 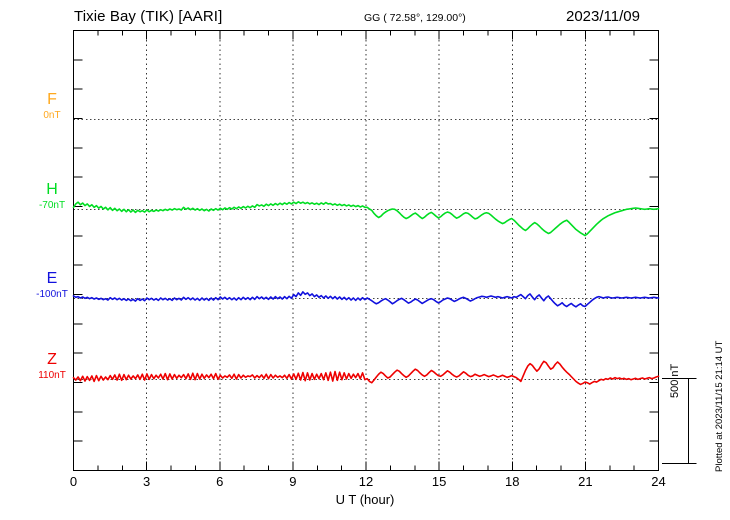 What do you see at coordinates (415, 18) in the screenshot?
I see `geographic-coordinates: GG ( 72.58°, 129.00°)` at bounding box center [415, 18].